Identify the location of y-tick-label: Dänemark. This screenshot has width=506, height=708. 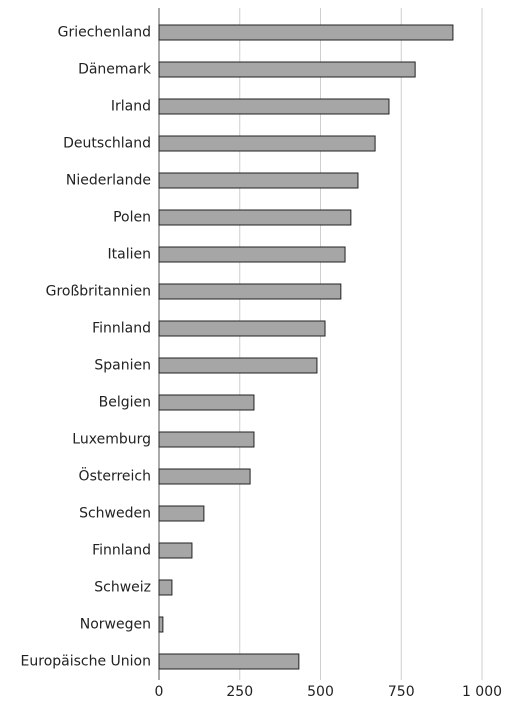
(115, 70).